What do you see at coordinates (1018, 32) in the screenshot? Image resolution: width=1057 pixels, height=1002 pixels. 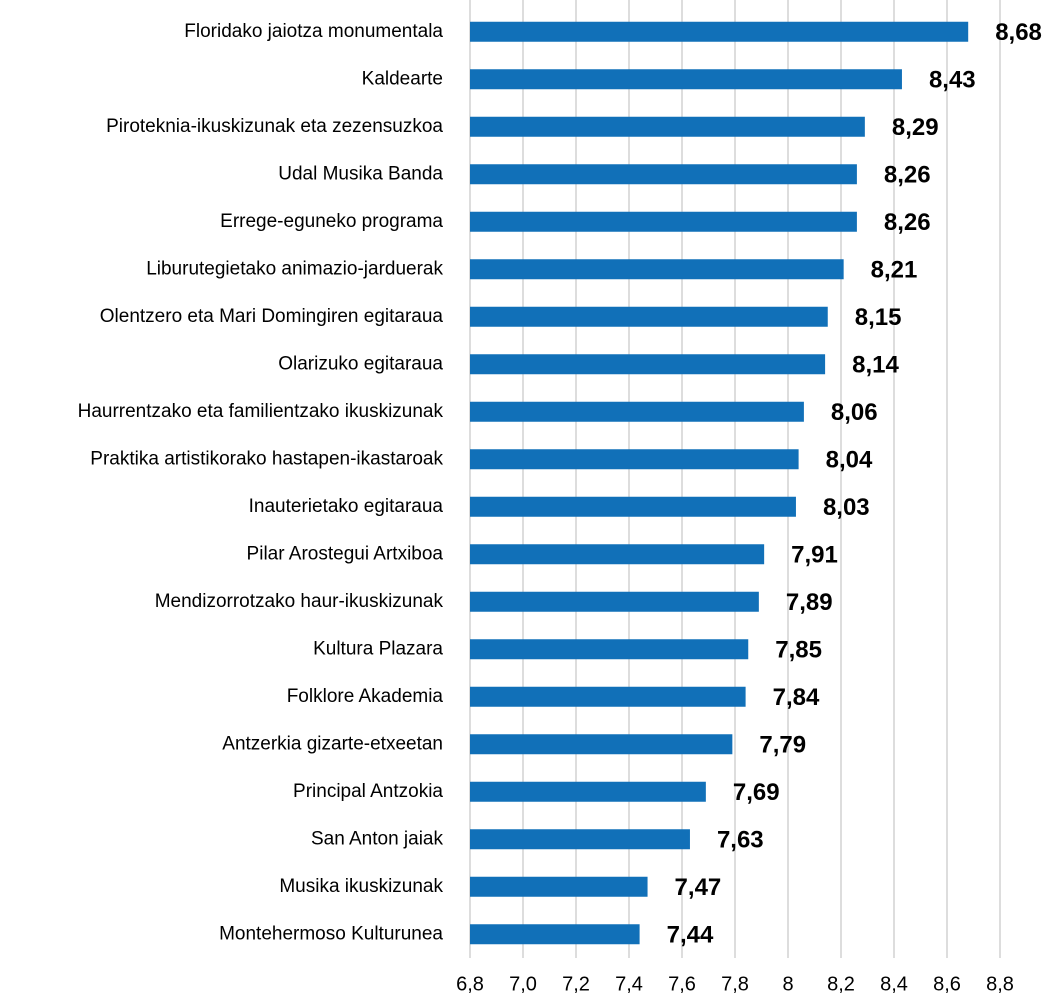 I see `value-label: 8,68` at bounding box center [1018, 32].